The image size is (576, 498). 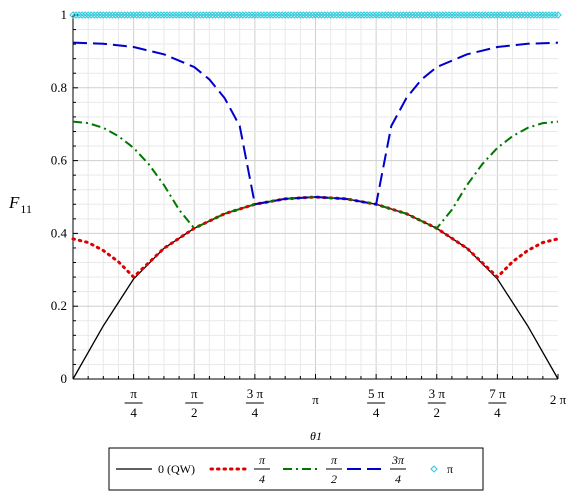 I want to click on legend-item: π4, so click(x=239, y=469).